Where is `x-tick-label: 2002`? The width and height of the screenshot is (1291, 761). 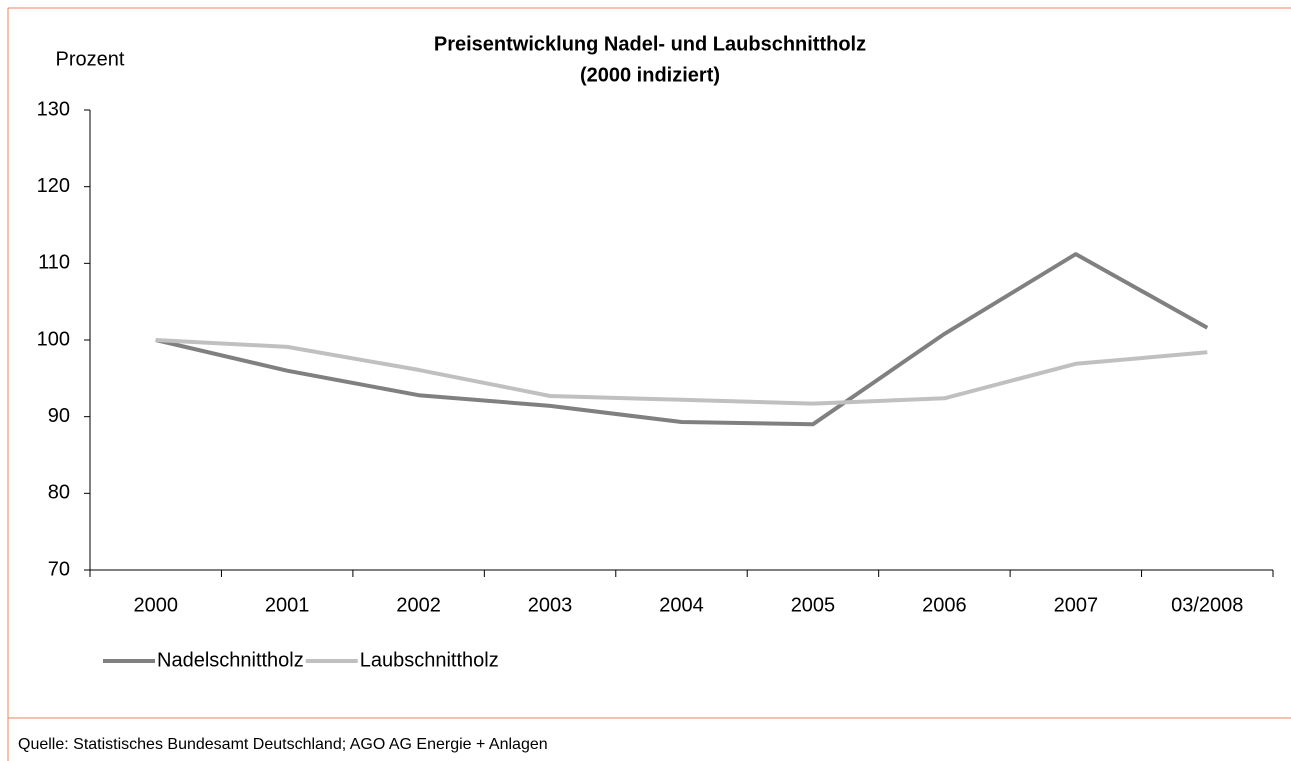
x-tick-label: 2002 is located at coordinates (418, 605).